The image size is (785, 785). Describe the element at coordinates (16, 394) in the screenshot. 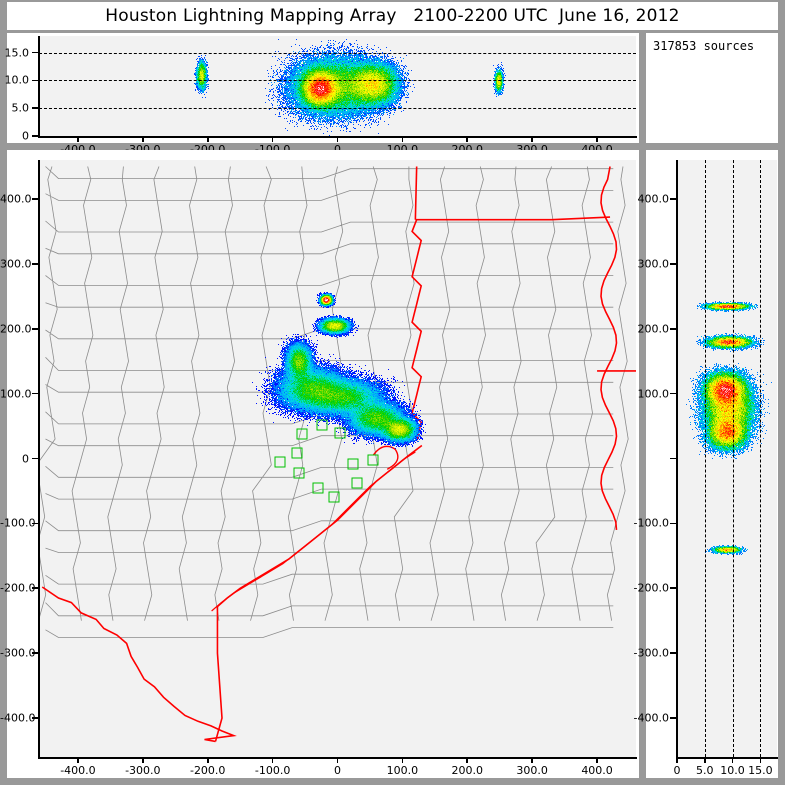

I see `main-map-y-tick-label: 100.0` at that location.